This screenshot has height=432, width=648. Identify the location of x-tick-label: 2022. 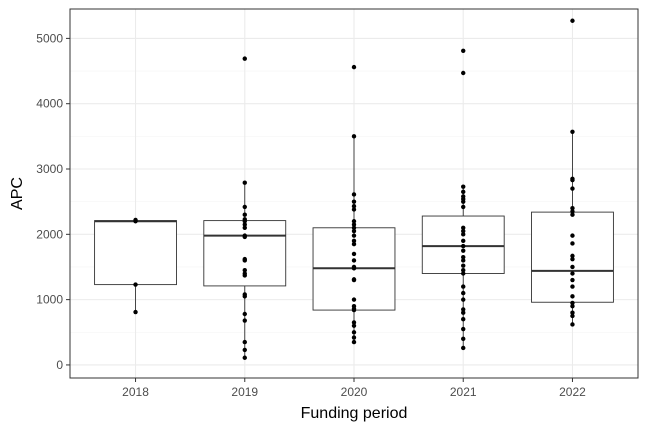
(572, 392).